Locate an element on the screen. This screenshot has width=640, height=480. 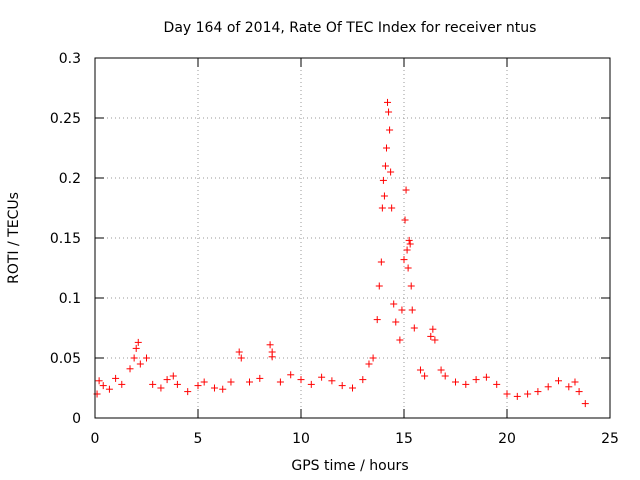
y-tick-label: 0 is located at coordinates (76, 419).